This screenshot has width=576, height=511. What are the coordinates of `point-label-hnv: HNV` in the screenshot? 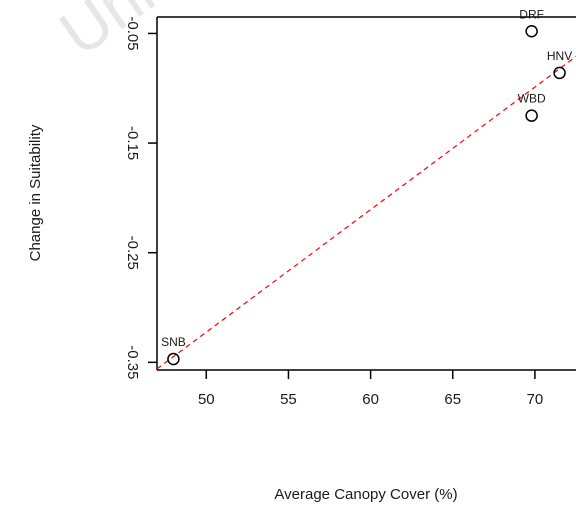 It's located at (559, 56).